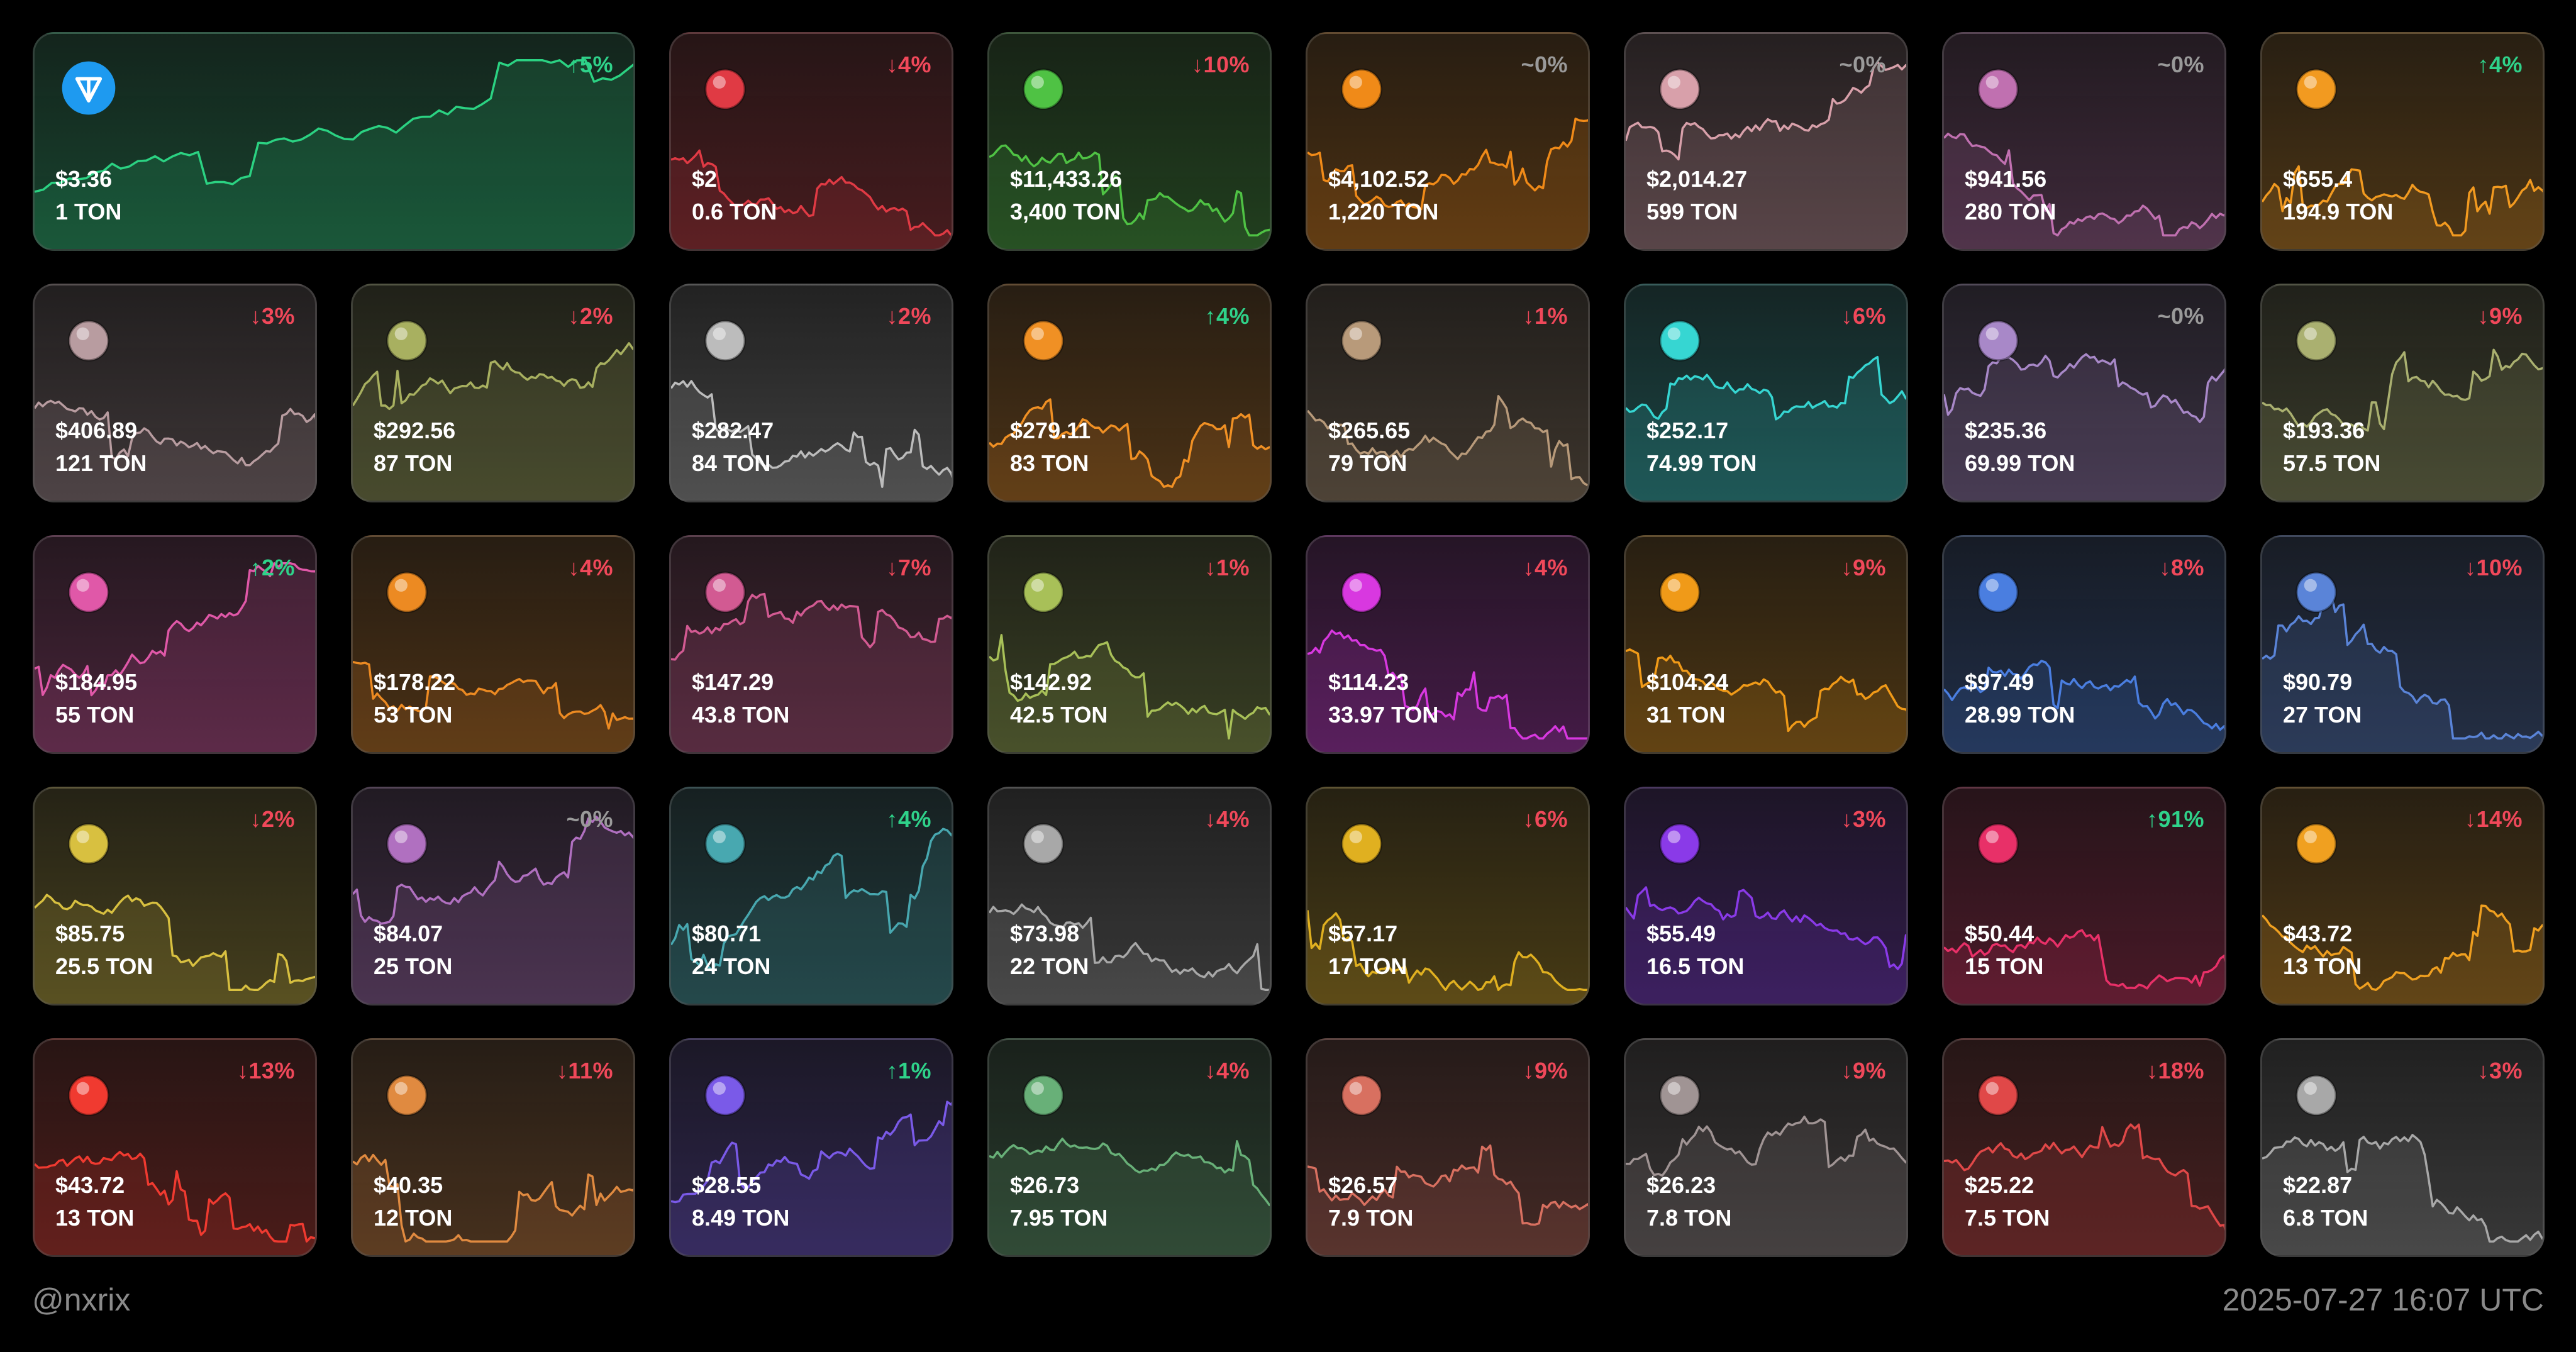 Image resolution: width=2576 pixels, height=1352 pixels. Describe the element at coordinates (811, 644) in the screenshot. I see `gift-card: ↓7% $147.29 43.8 TON` at that location.